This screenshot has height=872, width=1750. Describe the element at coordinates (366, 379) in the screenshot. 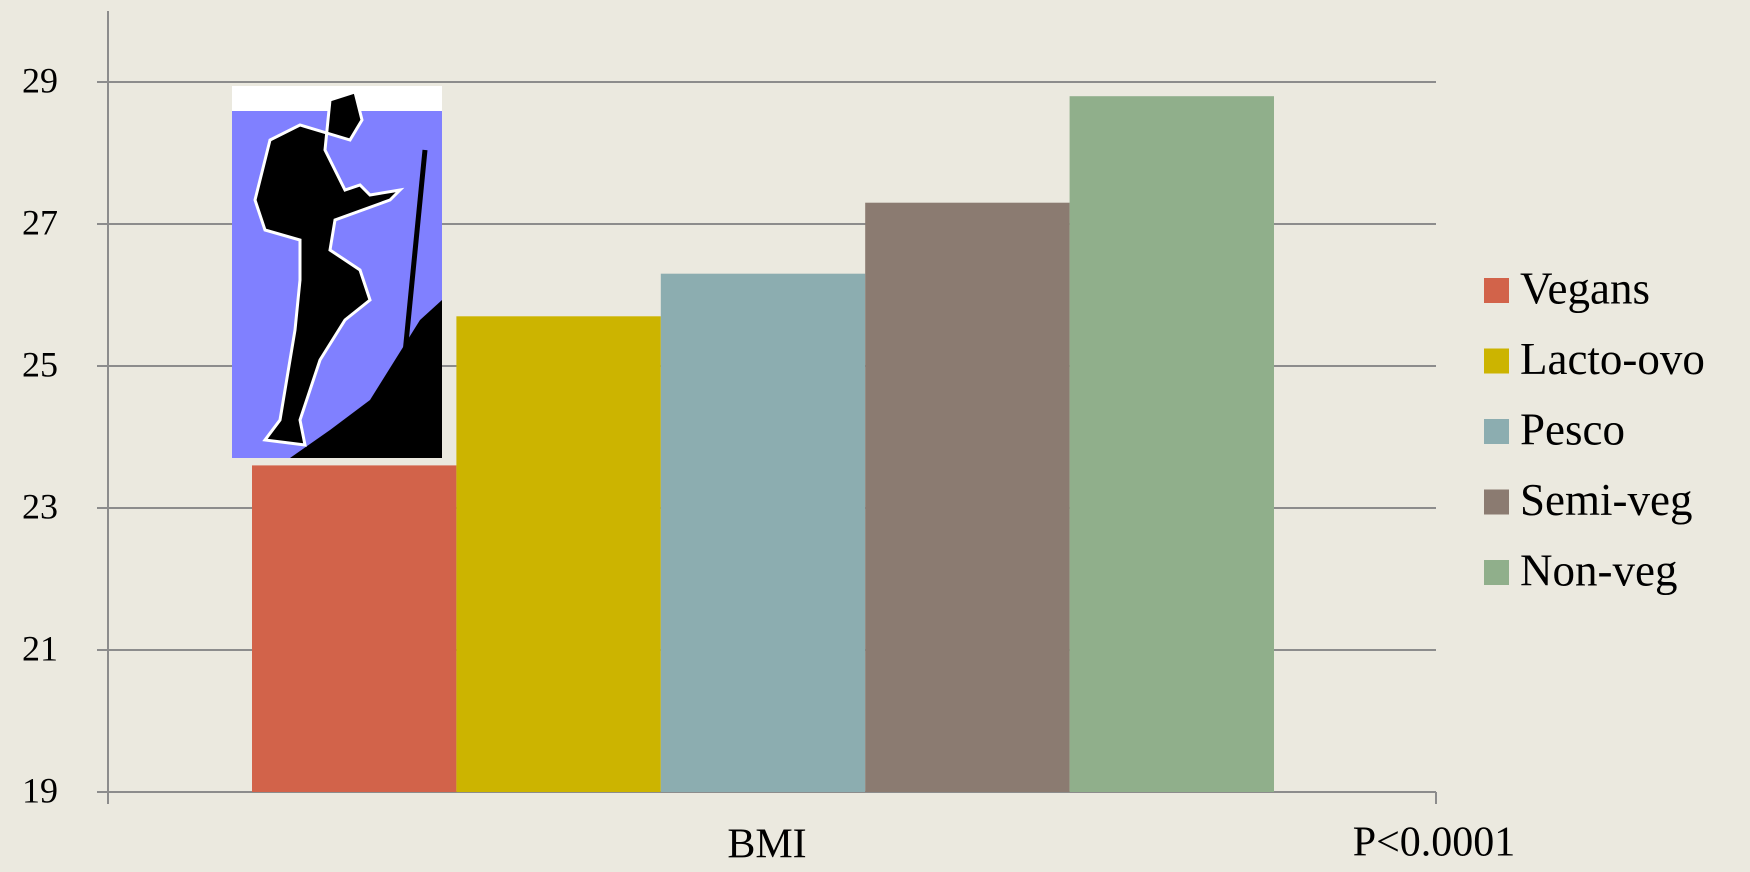

I see `rock` at that location.